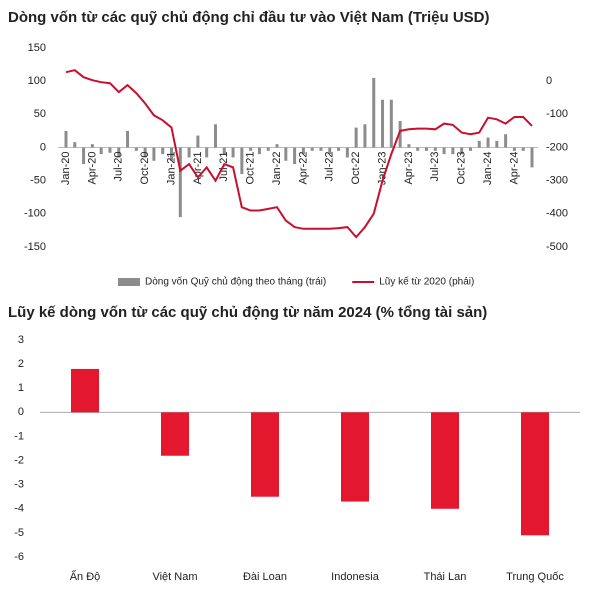 The image size is (600, 593). What do you see at coordinates (409, 168) in the screenshot?
I see `x-tick-label: Apr-23` at bounding box center [409, 168].